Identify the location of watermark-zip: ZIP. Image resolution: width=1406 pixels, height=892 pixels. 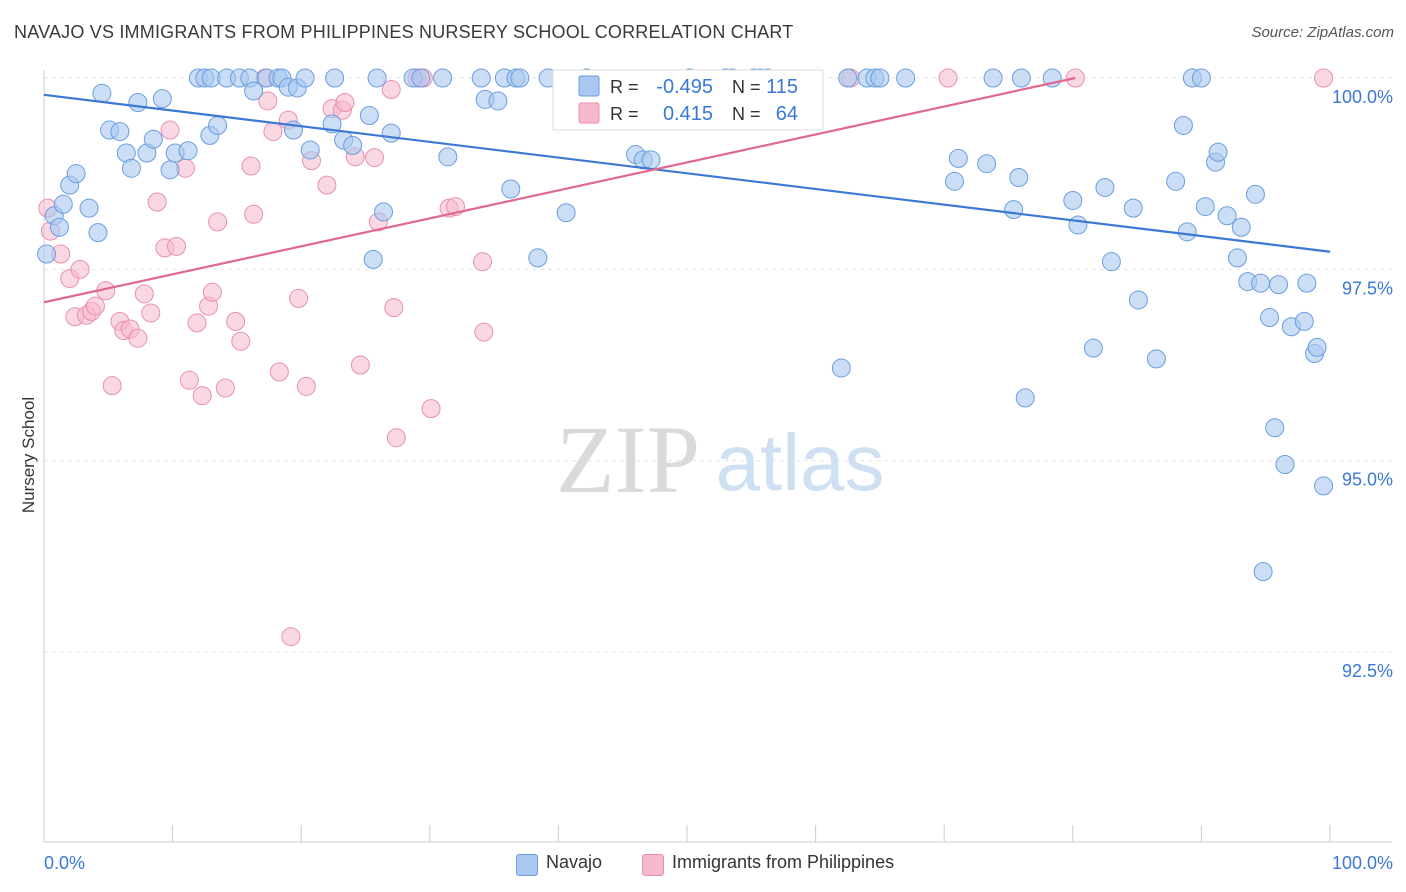
(628, 459).